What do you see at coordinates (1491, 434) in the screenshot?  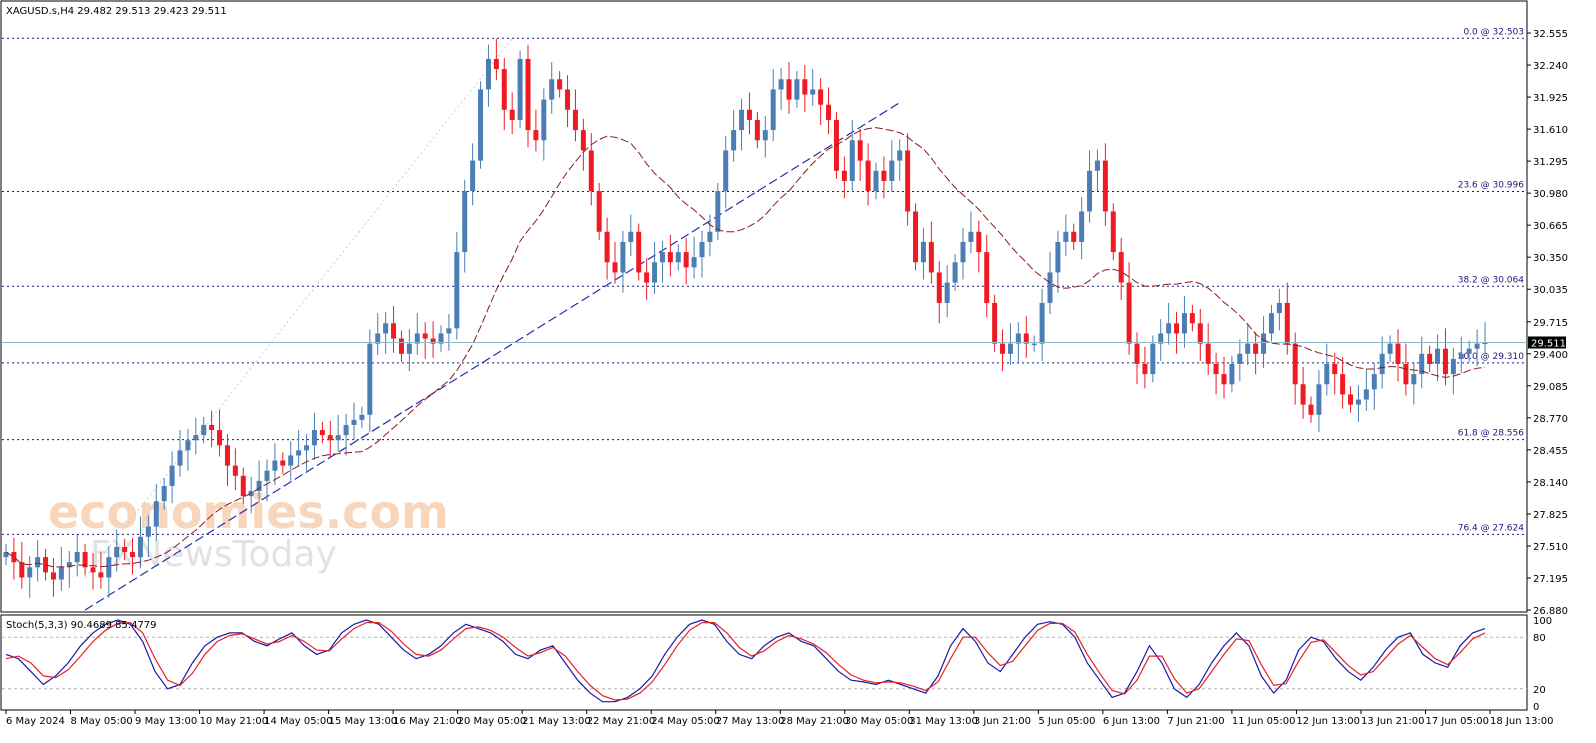 I see `fib-level-label: 61.8 @ 28.556` at bounding box center [1491, 434].